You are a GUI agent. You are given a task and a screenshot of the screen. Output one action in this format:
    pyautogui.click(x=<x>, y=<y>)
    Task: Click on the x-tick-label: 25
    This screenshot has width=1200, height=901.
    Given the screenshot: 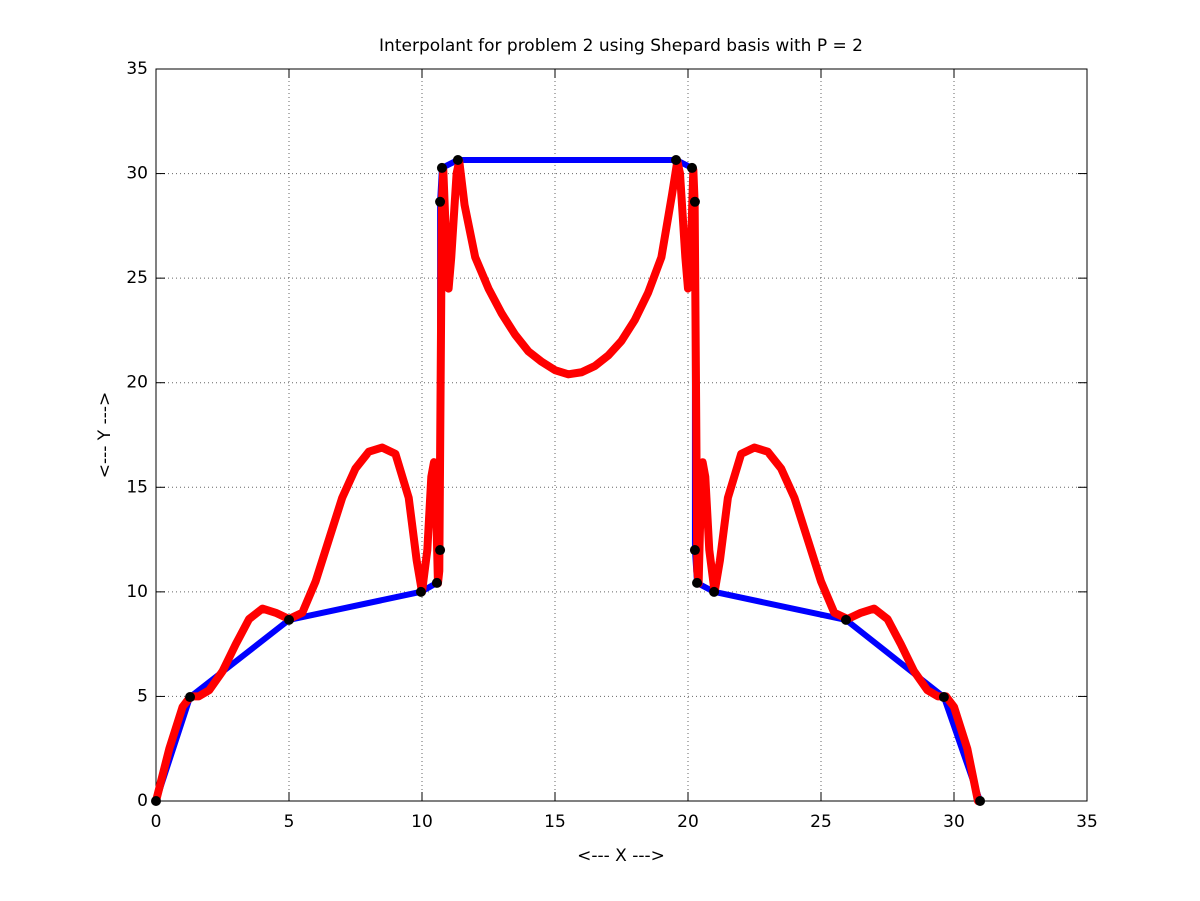 What is the action you would take?
    pyautogui.click(x=821, y=822)
    